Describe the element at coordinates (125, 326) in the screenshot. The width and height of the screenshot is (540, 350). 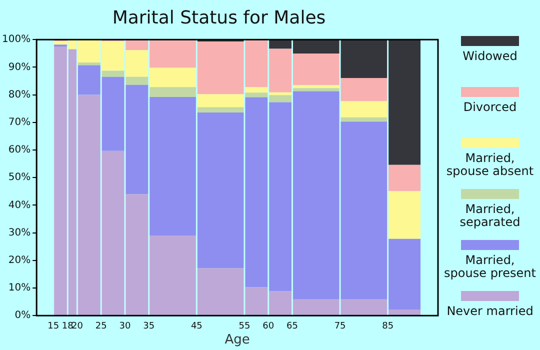
I see `x-tick-label: 30` at that location.